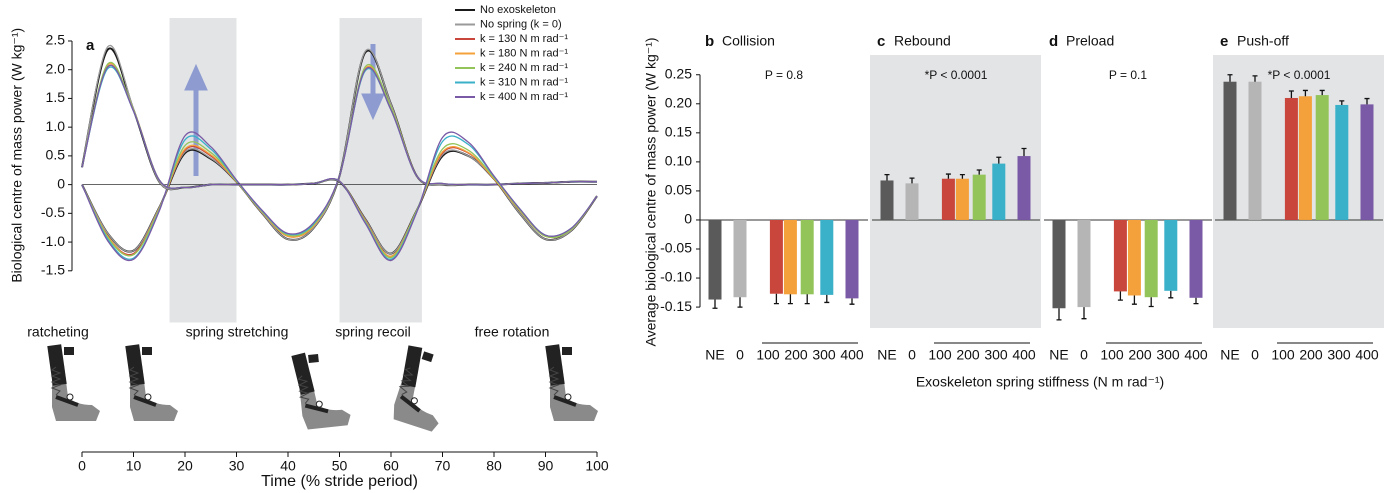 The width and height of the screenshot is (1386, 493). I want to click on phase-label: spring recoil, so click(372, 332).